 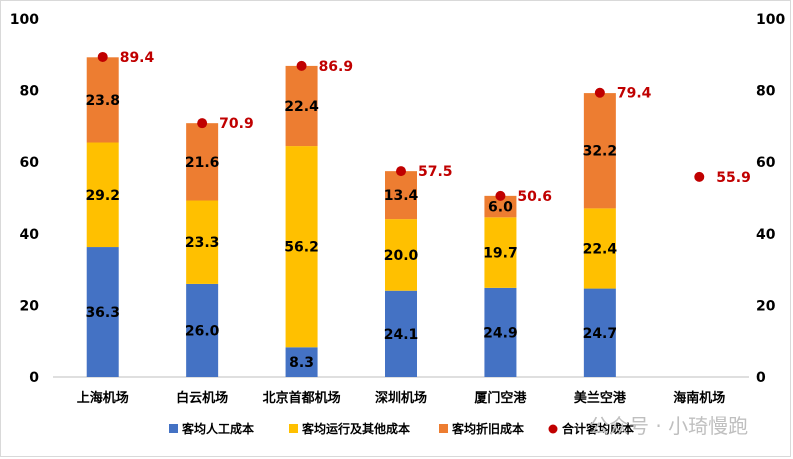 What do you see at coordinates (600, 398) in the screenshot?
I see `category-label-5: 美兰空港` at bounding box center [600, 398].